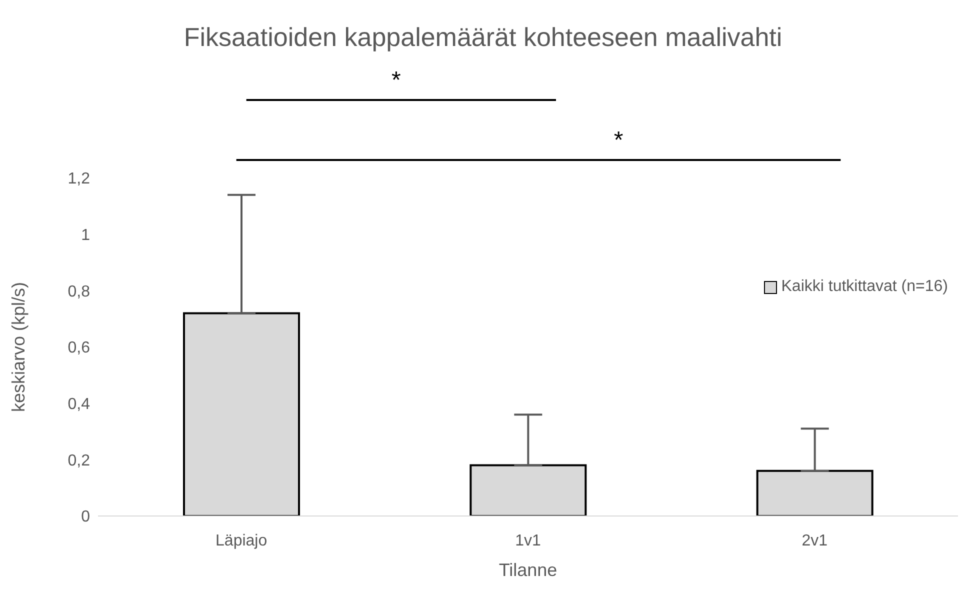 The height and width of the screenshot is (598, 966). Describe the element at coordinates (79, 461) in the screenshot. I see `y-tick-label: 0,2` at that location.